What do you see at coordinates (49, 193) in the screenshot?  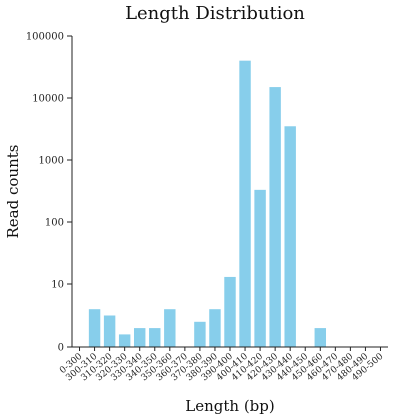 I see `y-ticks-group: 0 10 100 1000 10000 100000` at bounding box center [49, 193].